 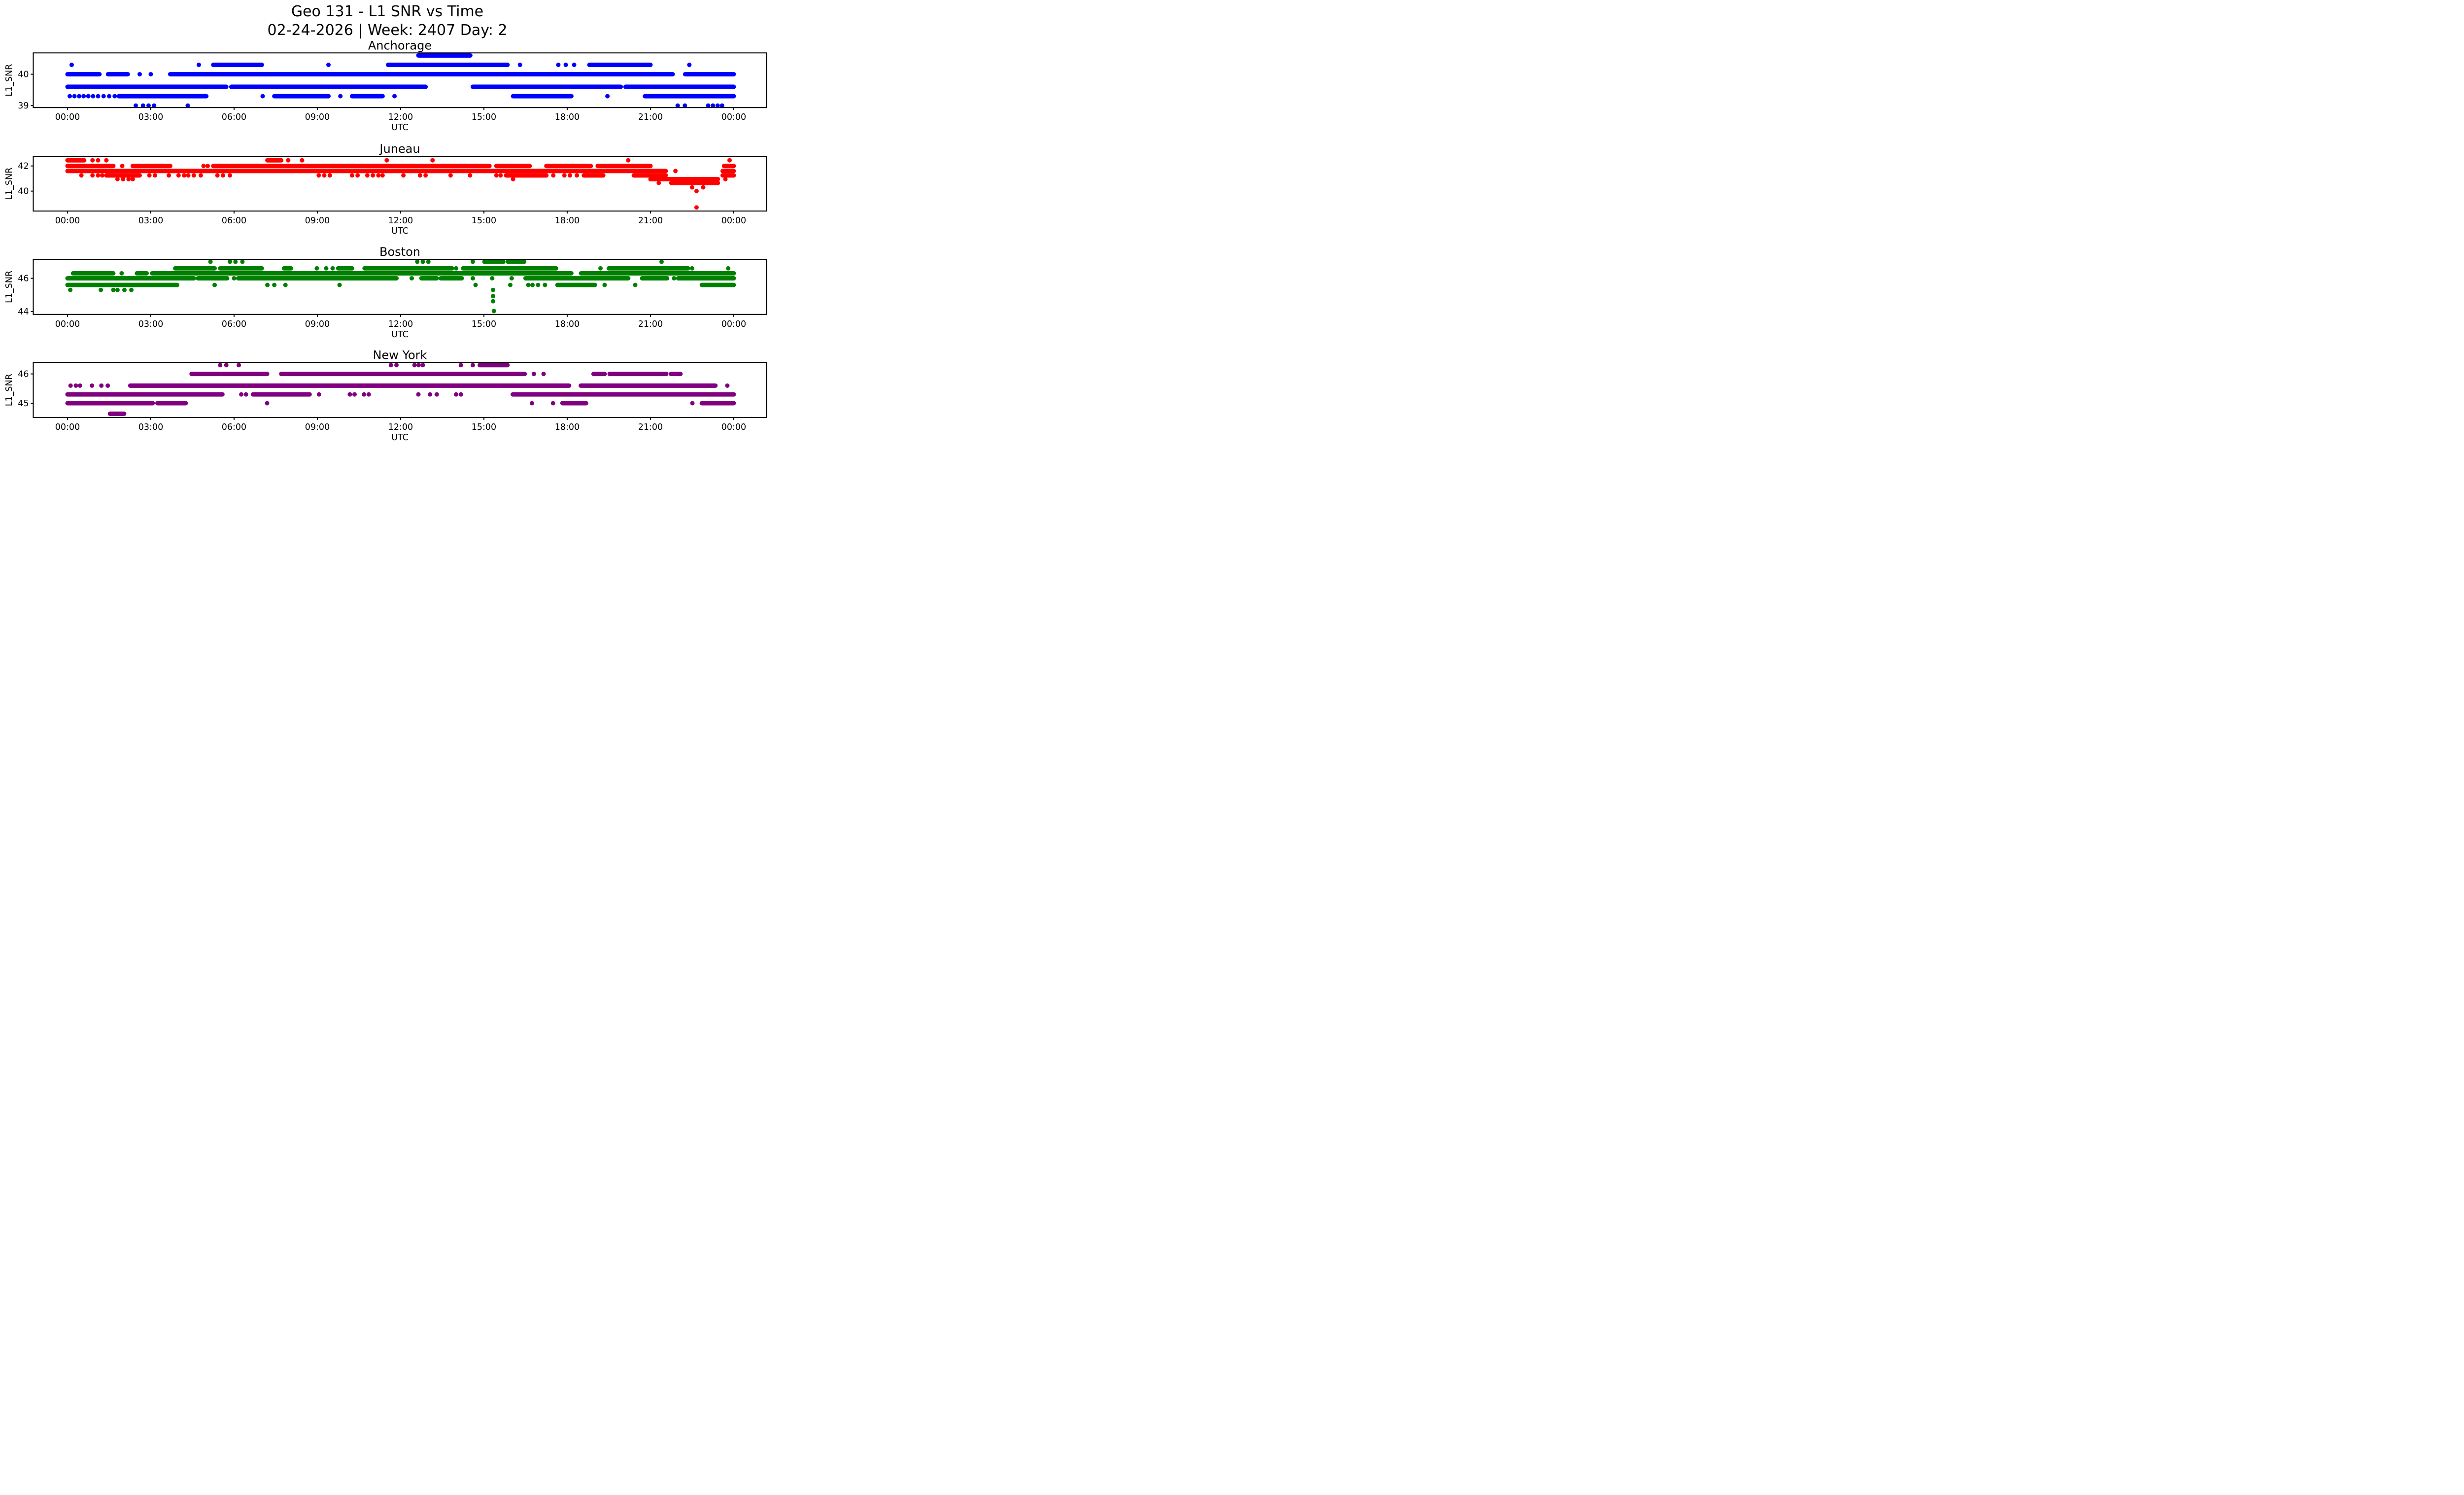 What do you see at coordinates (23, 312) in the screenshot?
I see `y-tick-label: 44` at bounding box center [23, 312].